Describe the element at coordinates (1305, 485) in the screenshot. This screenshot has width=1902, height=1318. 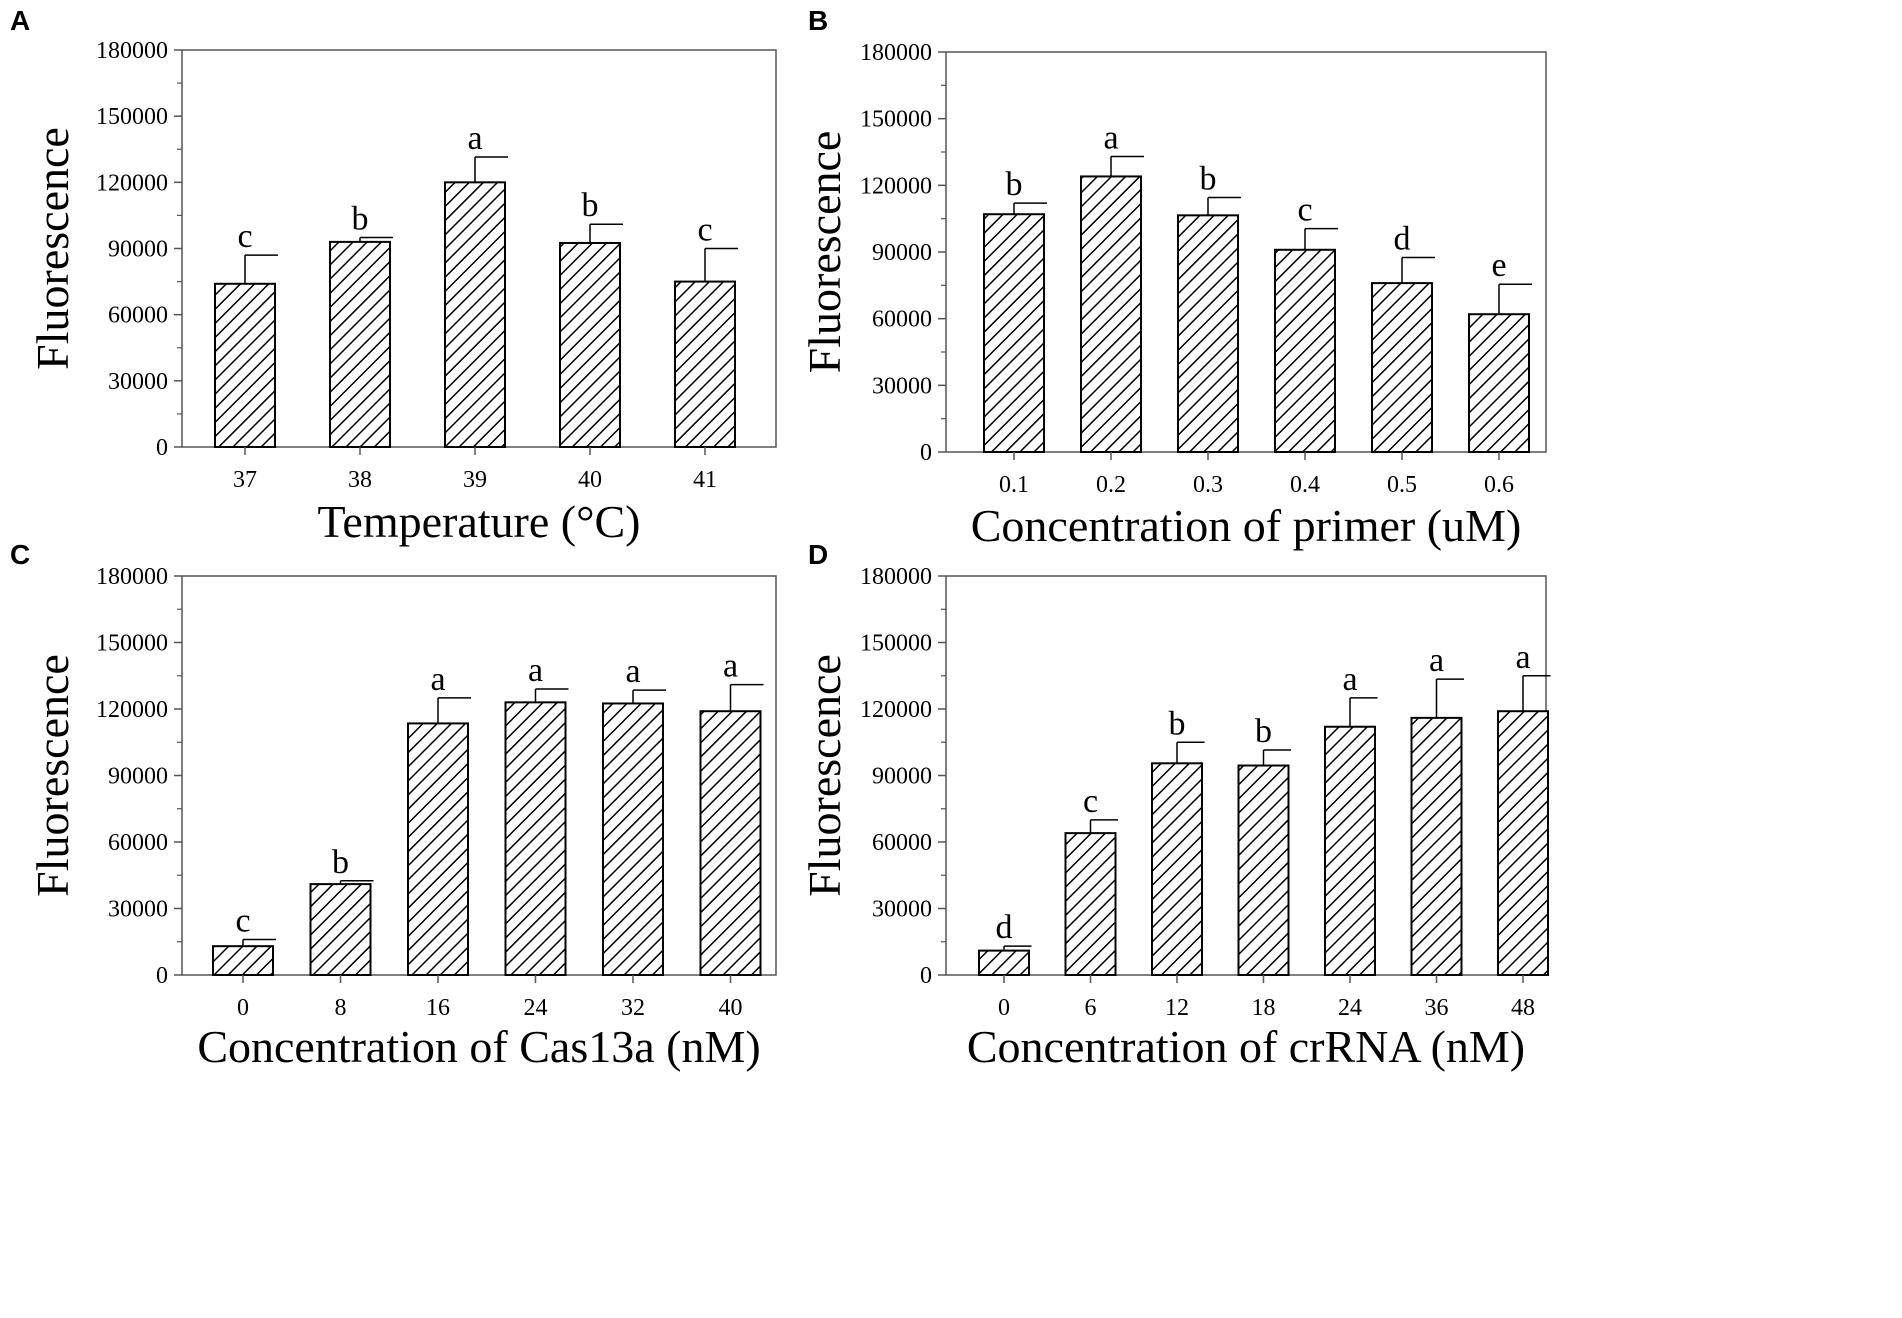
I see `x-tick-label: 0.4` at that location.